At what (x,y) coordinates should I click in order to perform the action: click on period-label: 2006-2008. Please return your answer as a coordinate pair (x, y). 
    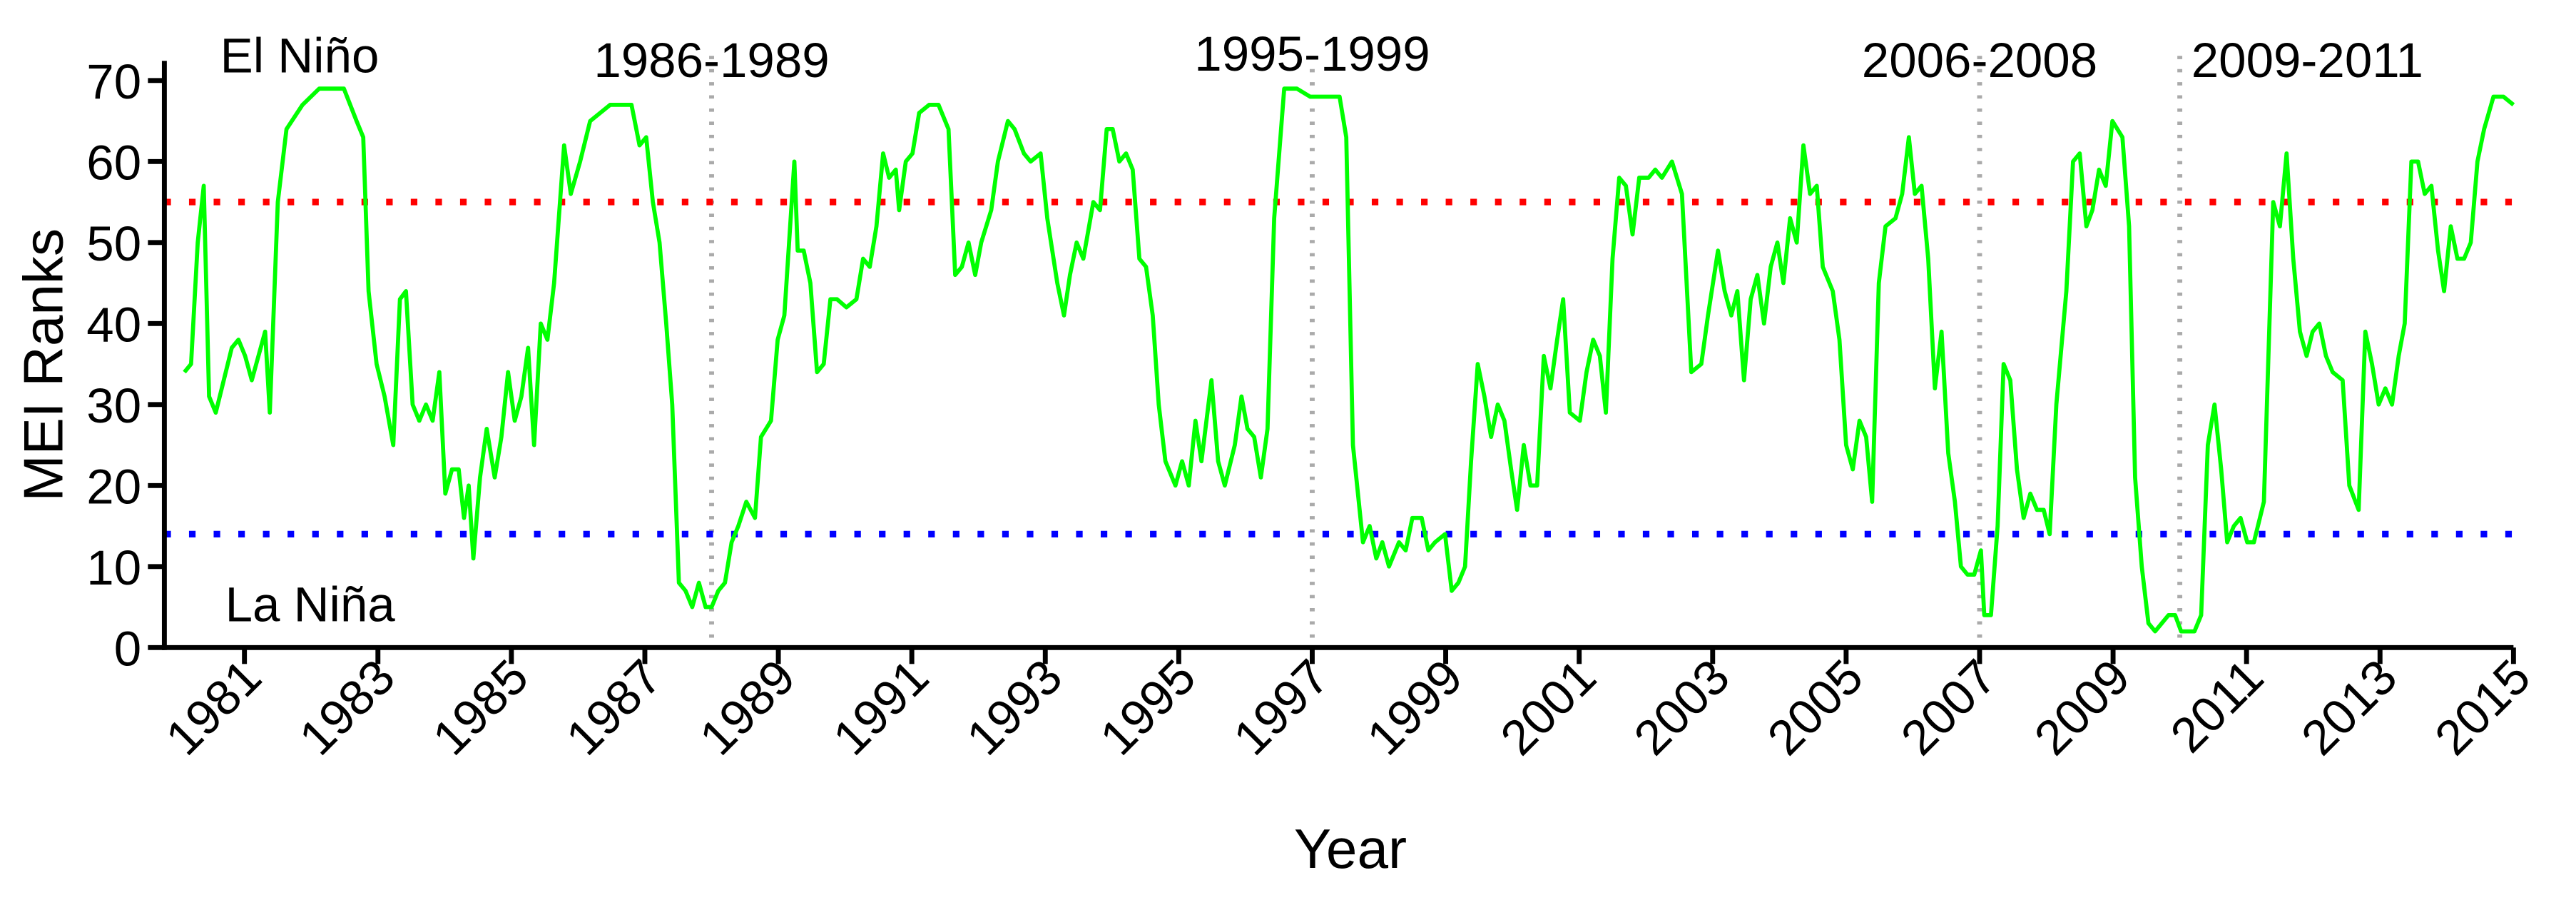
    Looking at the image, I should click on (1979, 60).